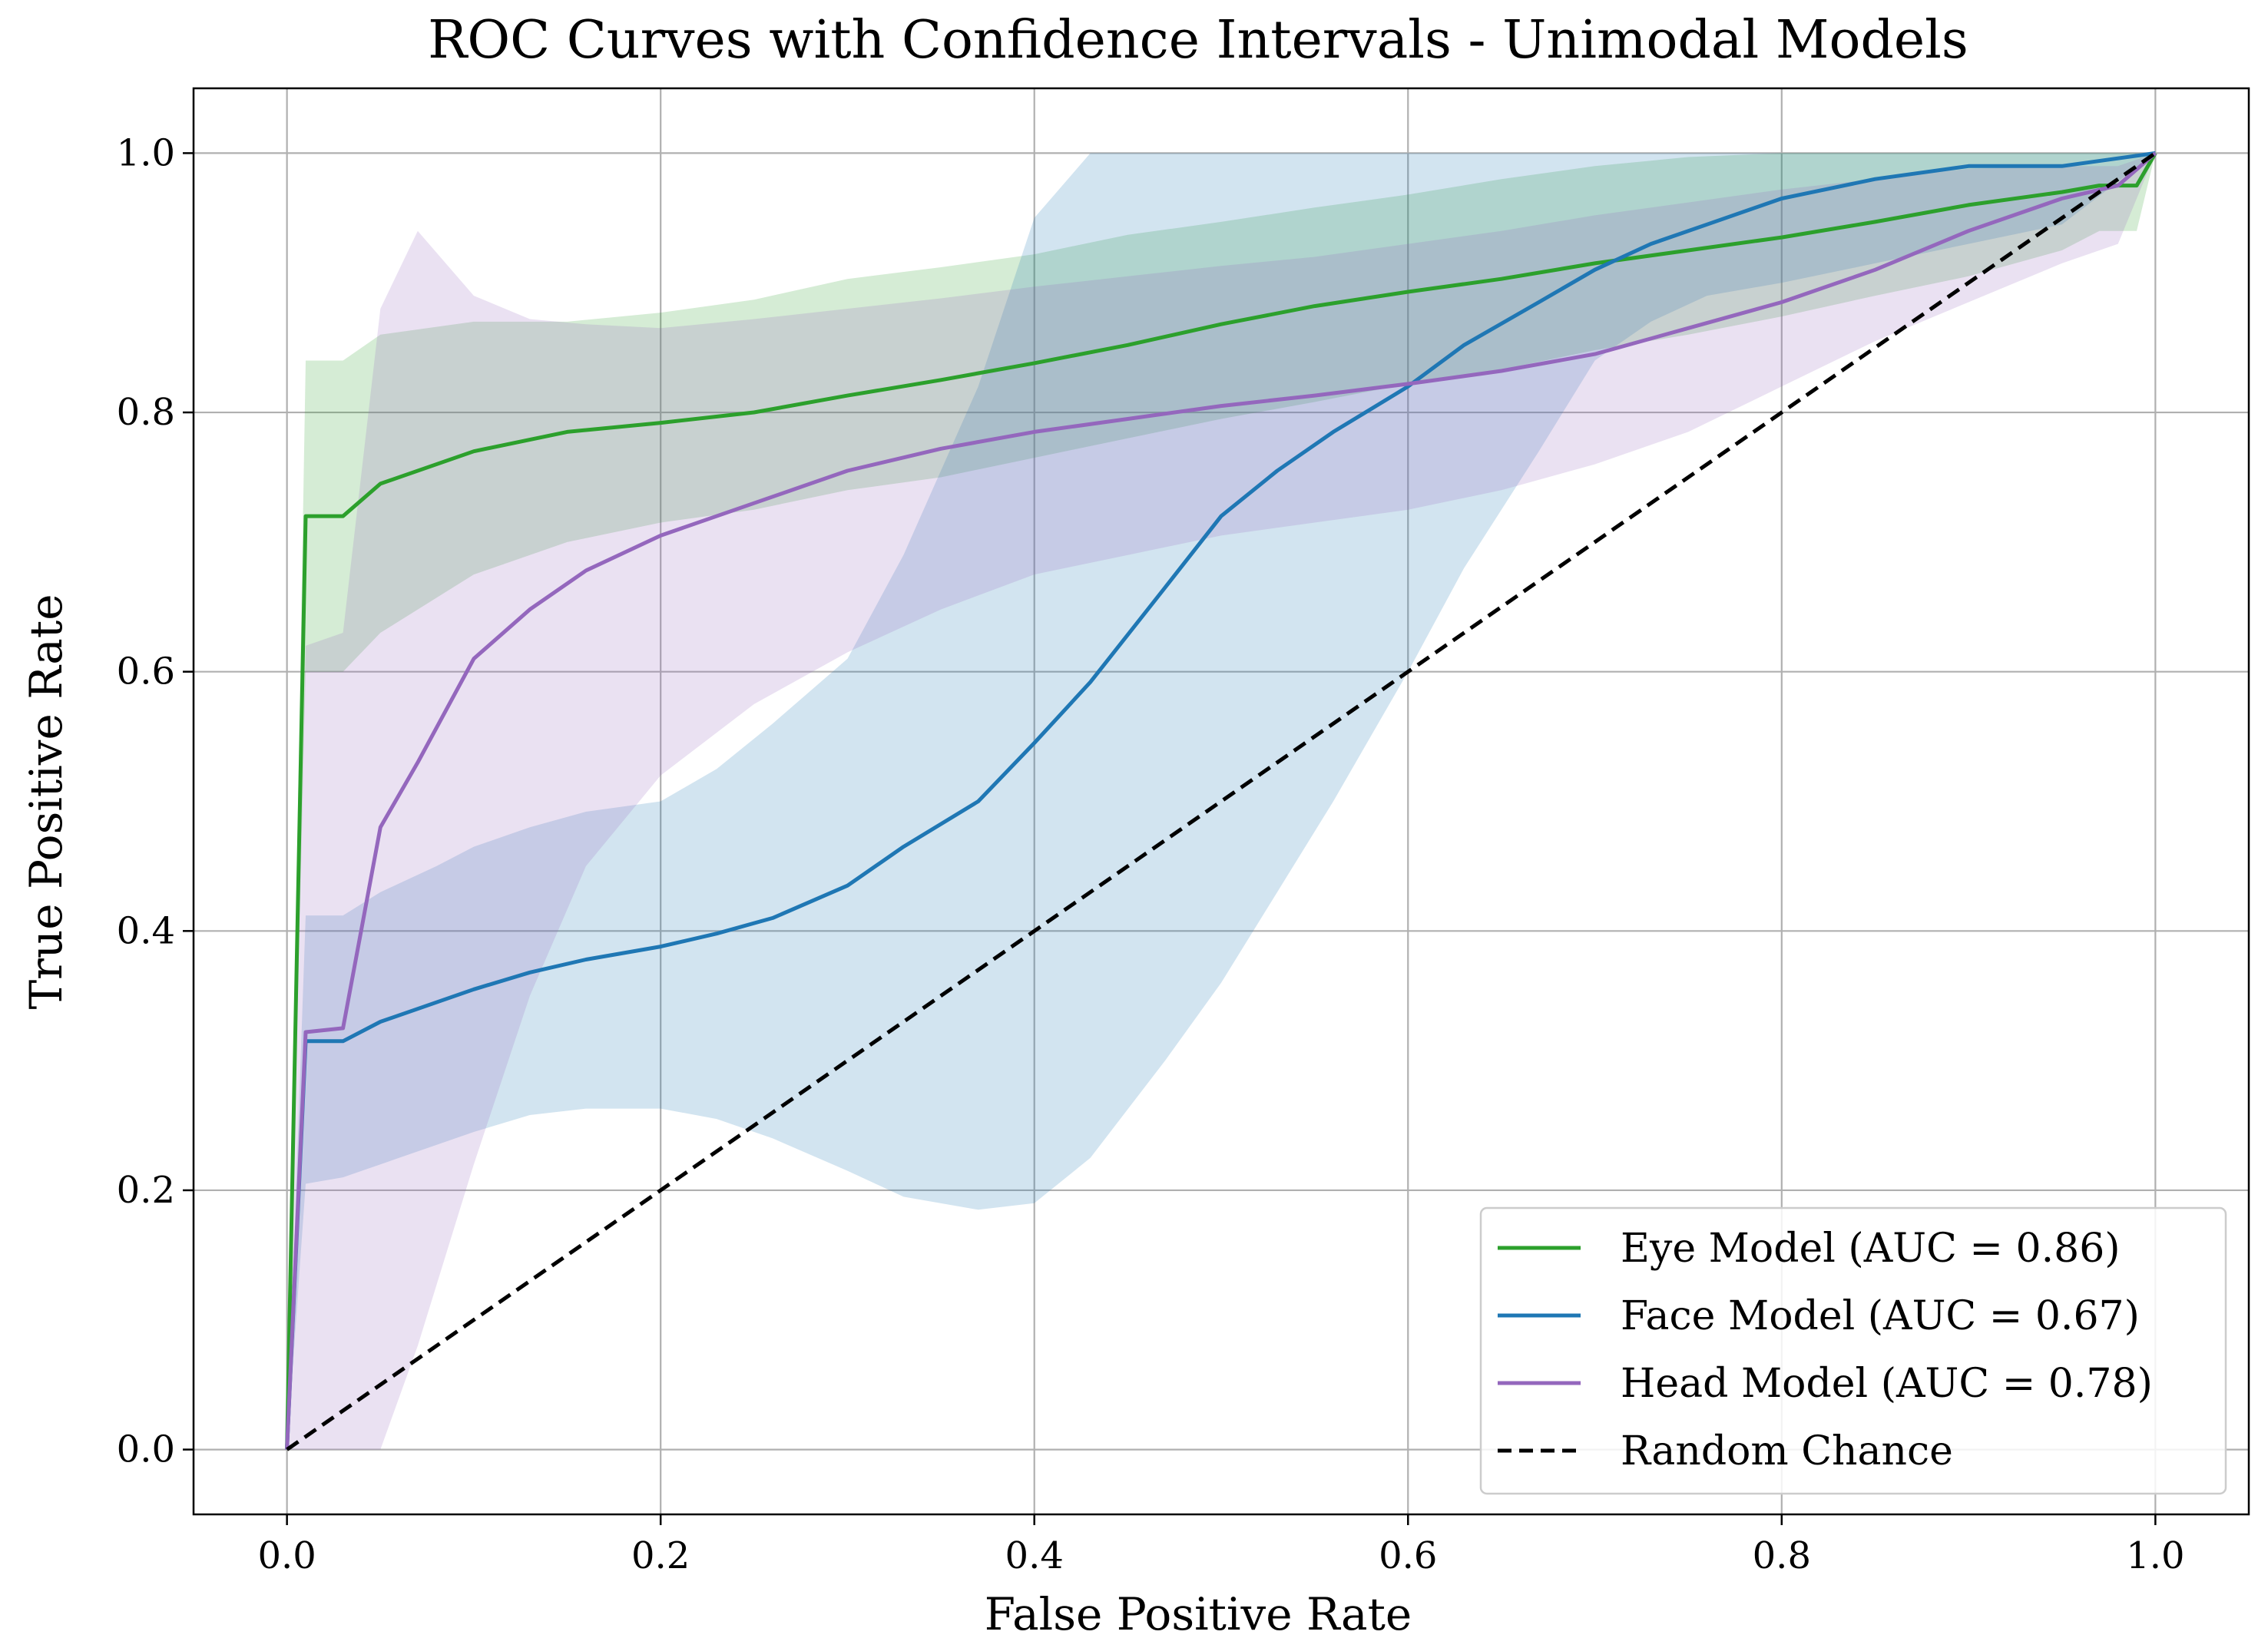 Image resolution: width=2268 pixels, height=1648 pixels. Describe the element at coordinates (146, 671) in the screenshot. I see `y-tick-label: 0.6` at that location.